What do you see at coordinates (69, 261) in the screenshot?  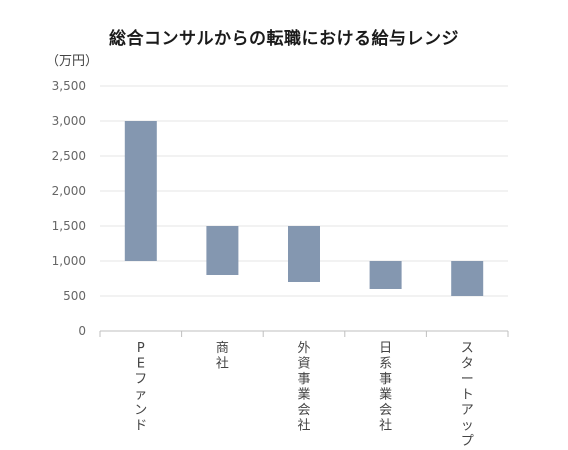 I see `y-tick-label: 1,000` at bounding box center [69, 261].